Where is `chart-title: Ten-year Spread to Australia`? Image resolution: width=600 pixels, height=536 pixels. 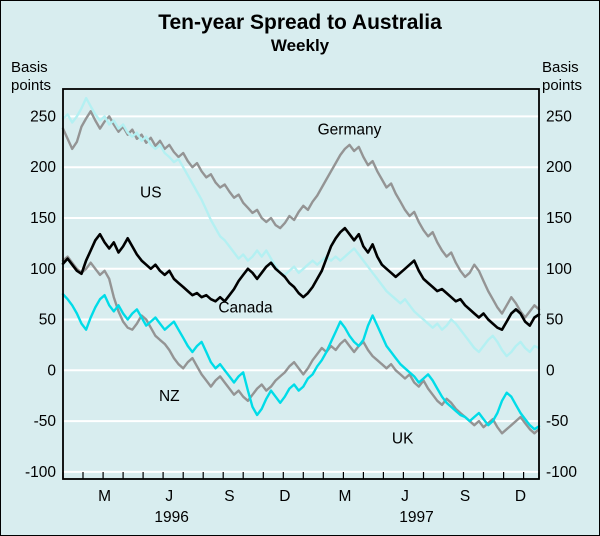 chart-title: Ten-year Spread to Australia is located at coordinates (300, 22).